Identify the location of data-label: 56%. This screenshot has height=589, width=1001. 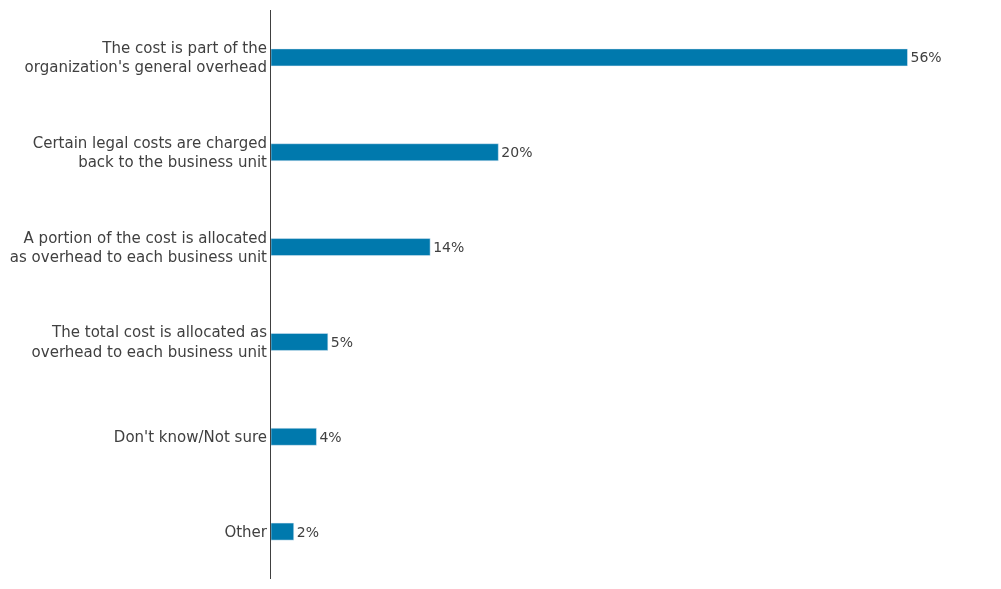
(926, 57).